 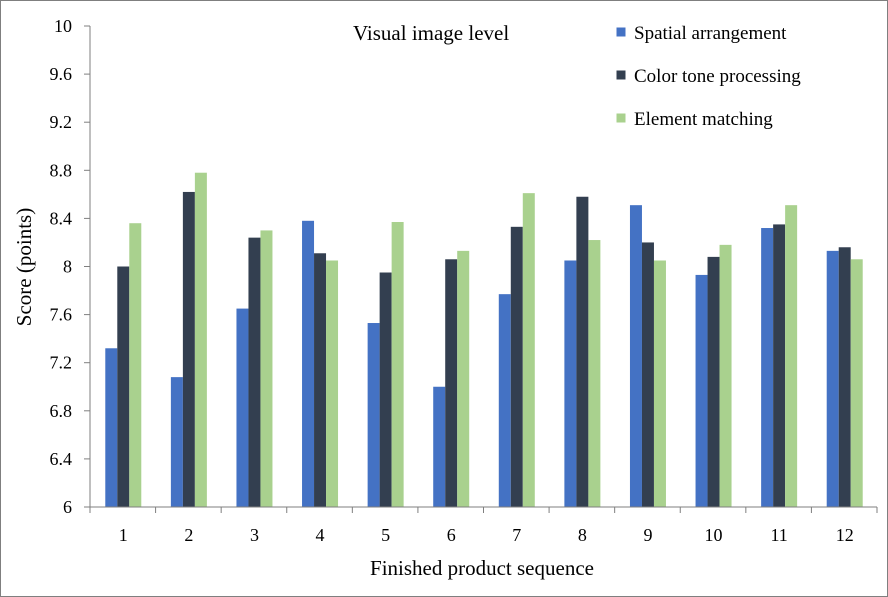 I want to click on legend-label-series3: Element matching, so click(x=703, y=119).